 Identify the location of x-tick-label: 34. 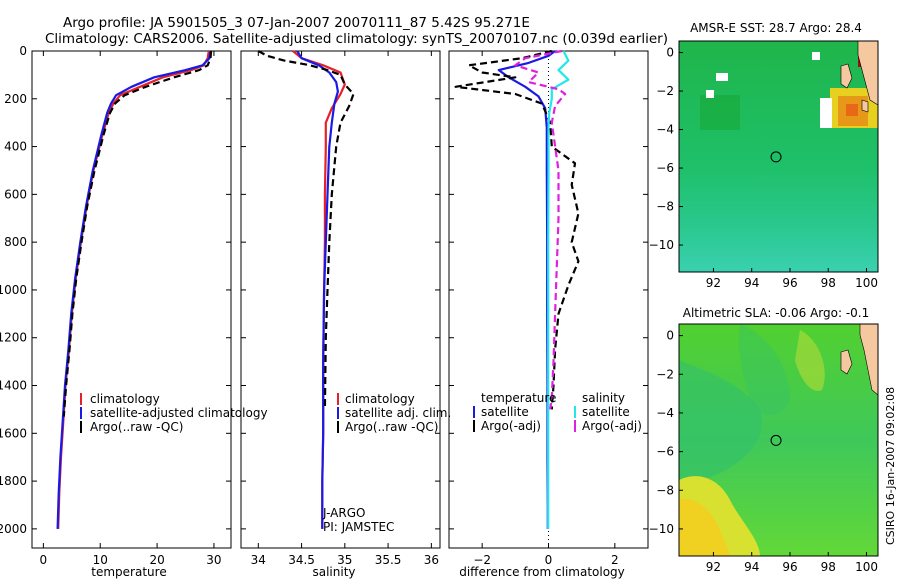
(258, 560).